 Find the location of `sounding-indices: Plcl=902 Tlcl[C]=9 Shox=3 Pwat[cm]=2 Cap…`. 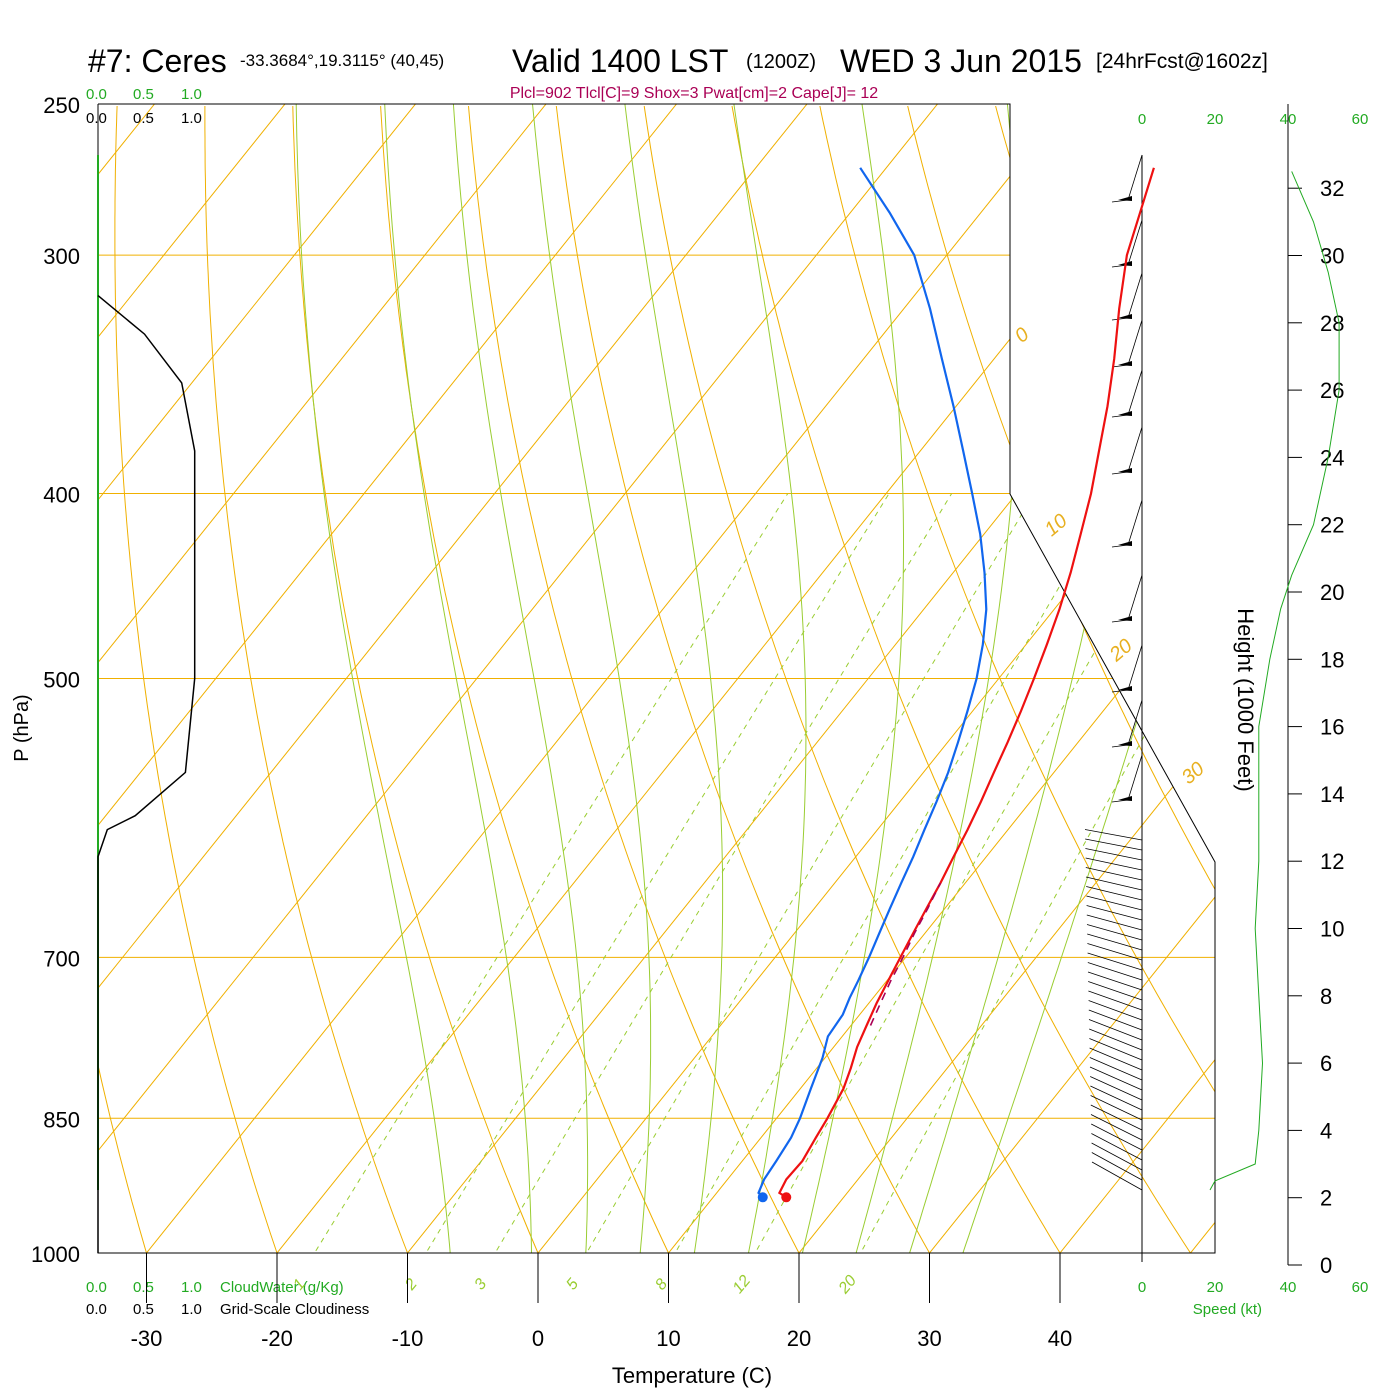

sounding-indices: Plcl=902 Tlcl[C]=9 Shox=3 Pwat[cm]=2 Cap… is located at coordinates (694, 93).